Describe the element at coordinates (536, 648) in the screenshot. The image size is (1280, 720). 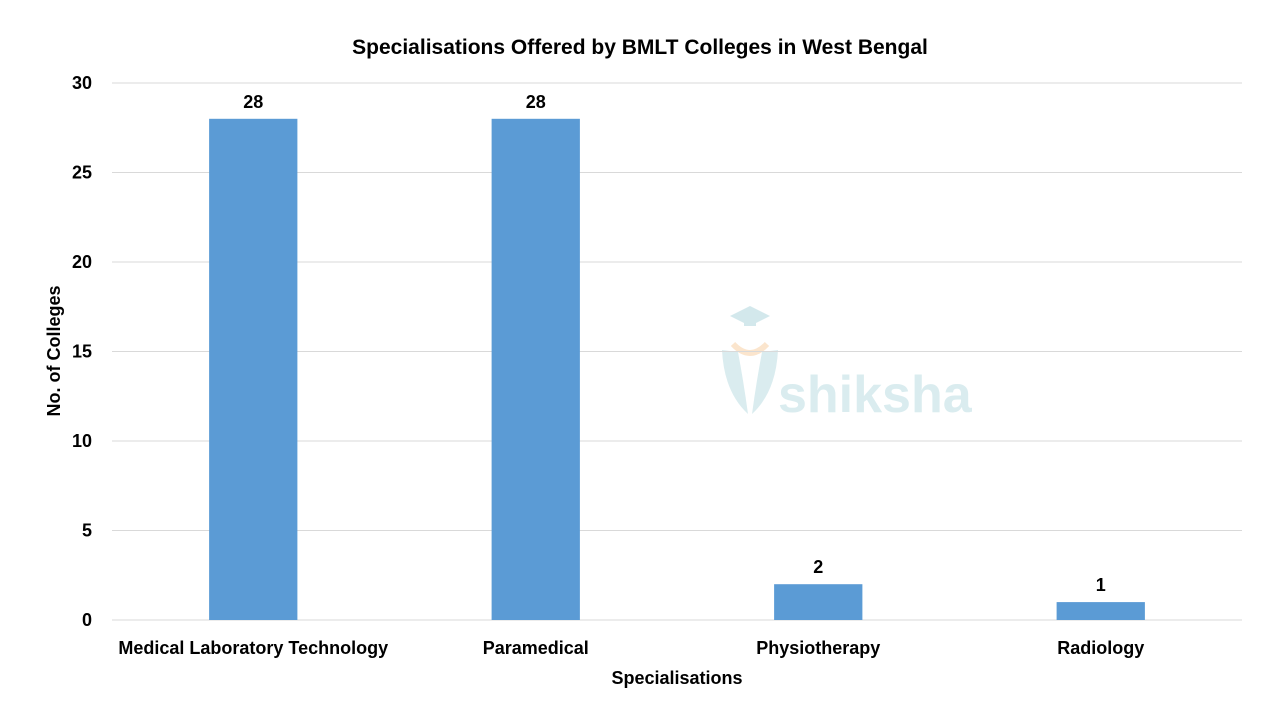
I see `x-category-label: Paramedical` at that location.